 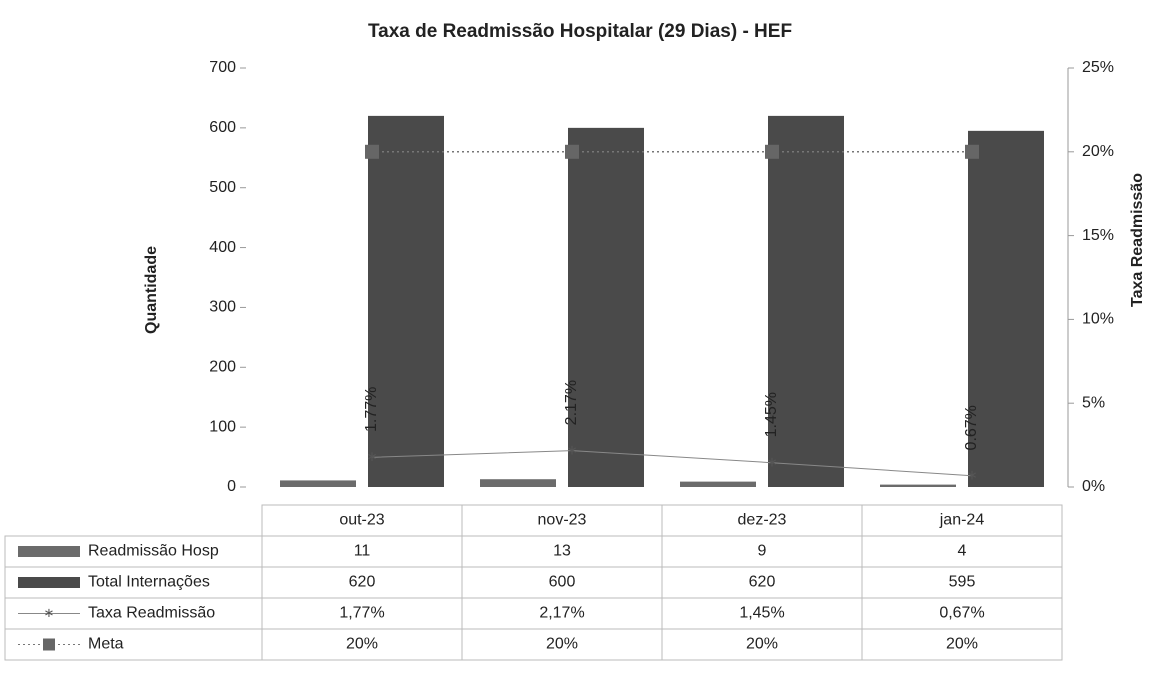 I want to click on y-tick-label: 700, so click(x=222, y=67).